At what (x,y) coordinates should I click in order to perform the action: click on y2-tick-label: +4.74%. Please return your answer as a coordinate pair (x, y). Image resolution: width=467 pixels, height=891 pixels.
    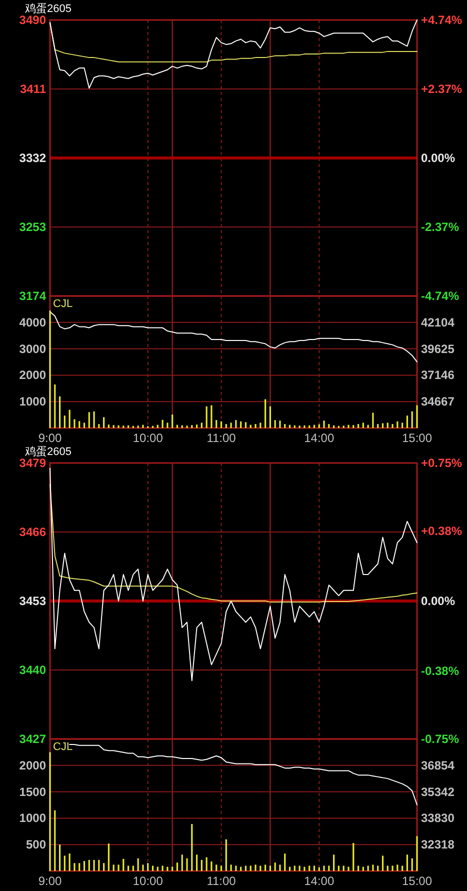
    Looking at the image, I should click on (441, 20).